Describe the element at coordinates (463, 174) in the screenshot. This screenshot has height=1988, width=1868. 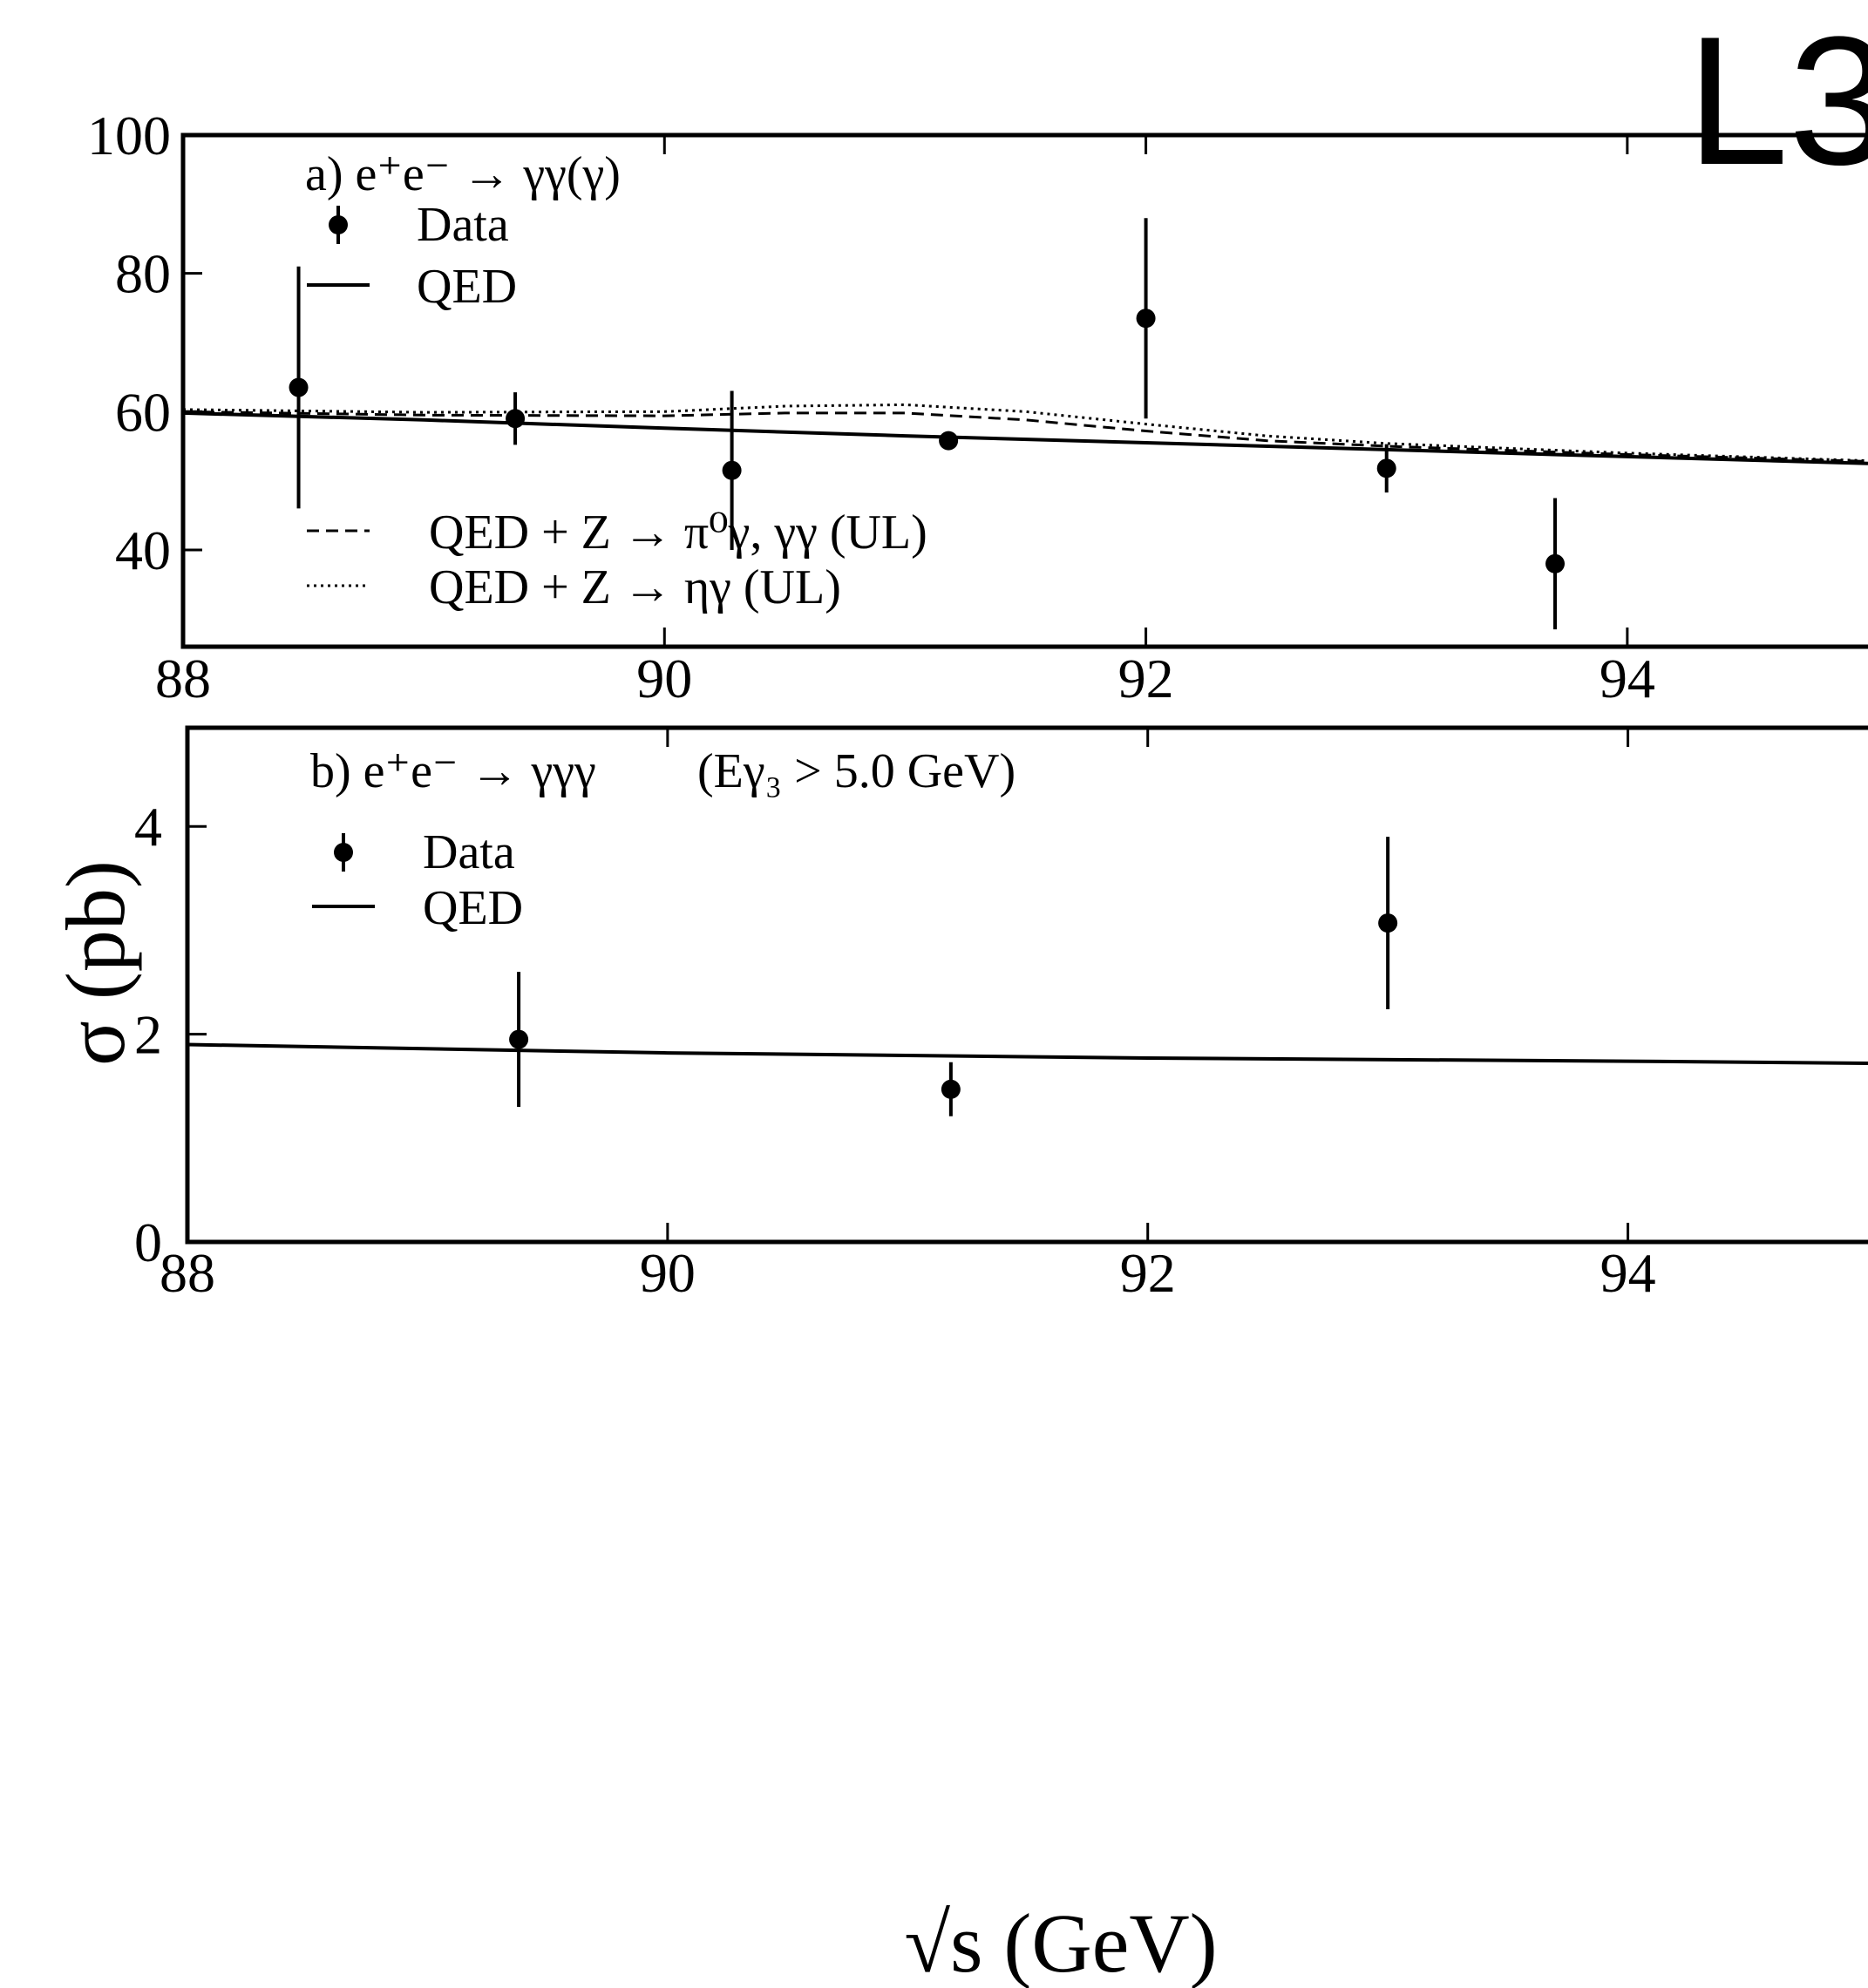
I see `panel-title: a) e⁺e⁻ → γγ(γ)` at that location.